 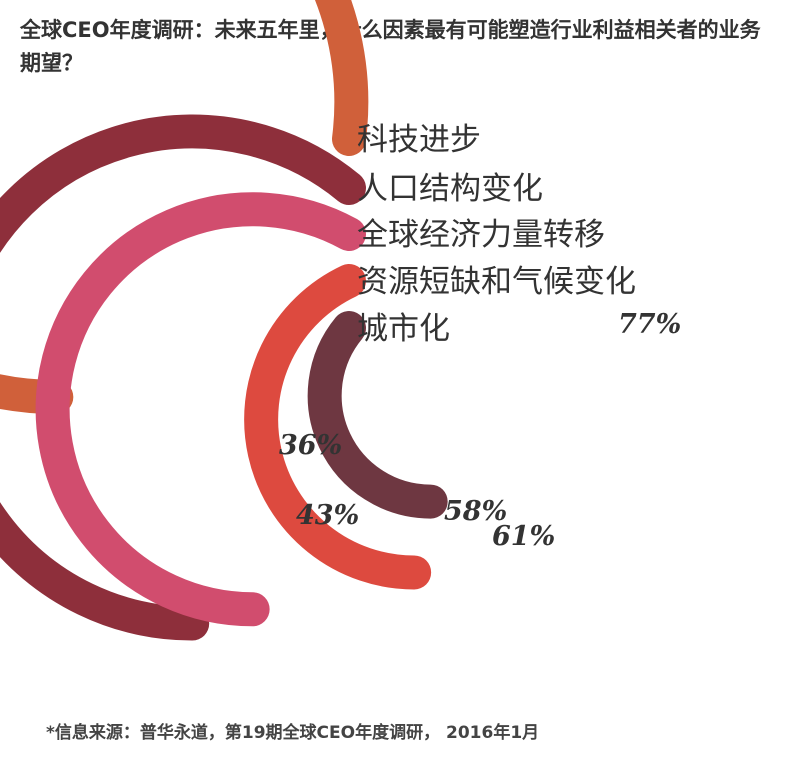 I want to click on value-label-urbanization: 36%, so click(x=310, y=445).